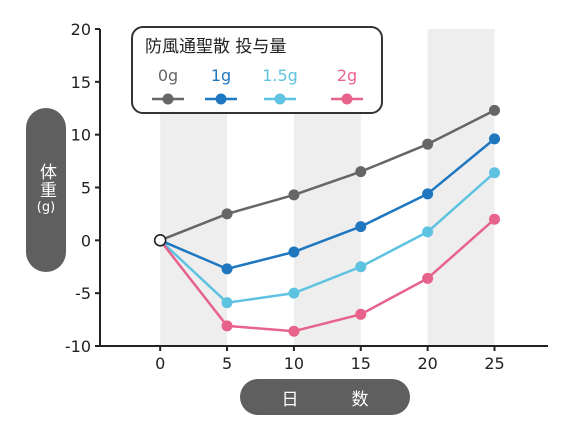  Describe the element at coordinates (361, 363) in the screenshot. I see `x-tick-label: 15` at that location.